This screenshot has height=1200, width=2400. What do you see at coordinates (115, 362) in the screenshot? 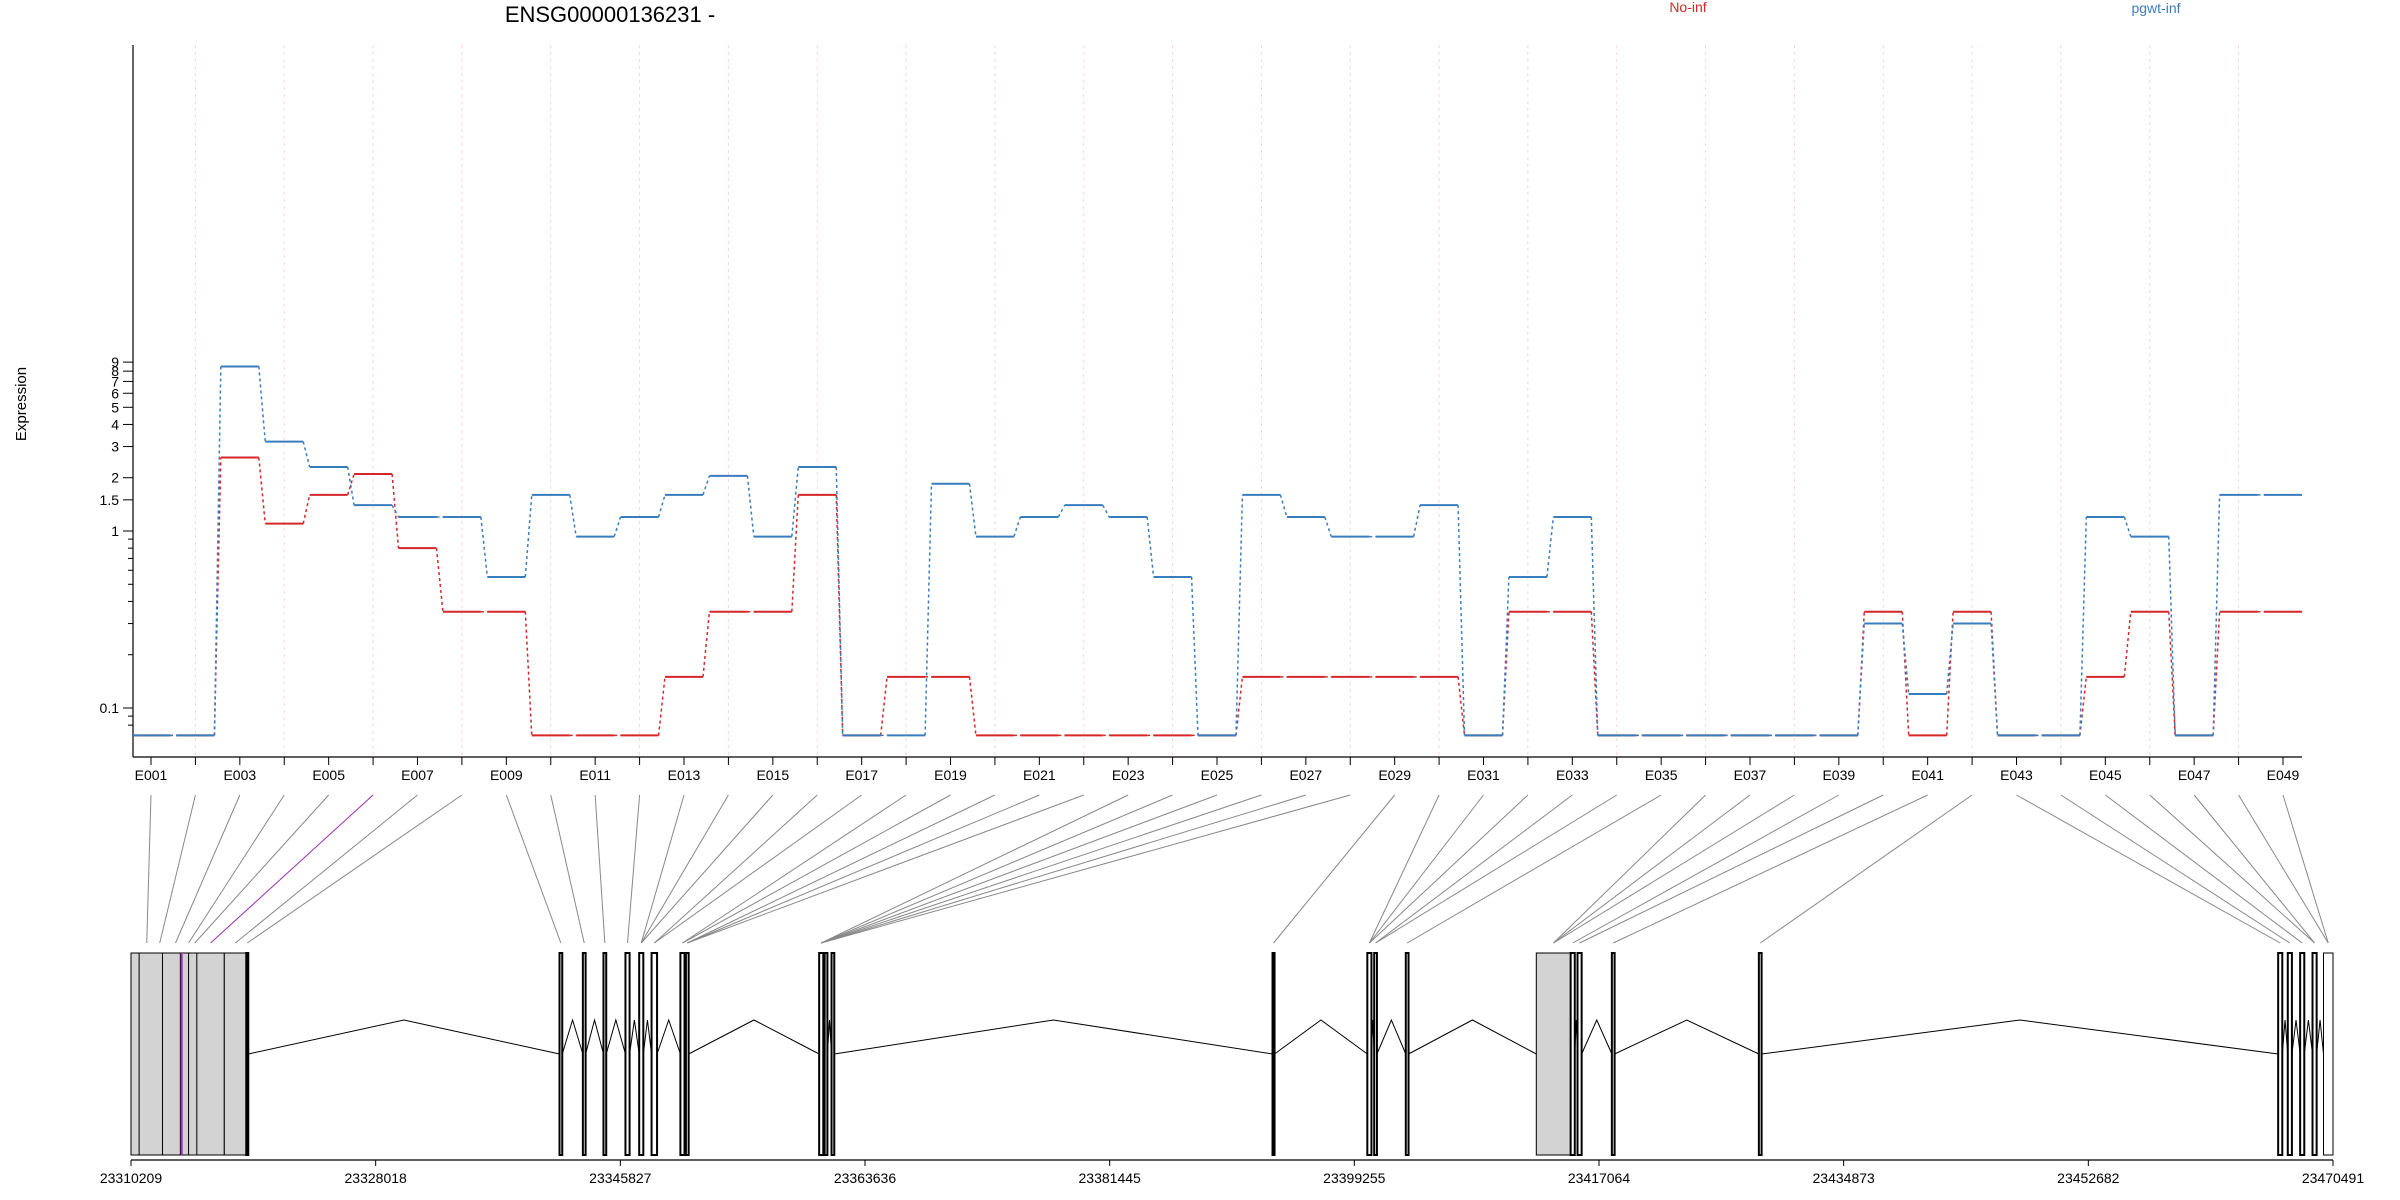
I see `y-tick-label: 9` at bounding box center [115, 362].